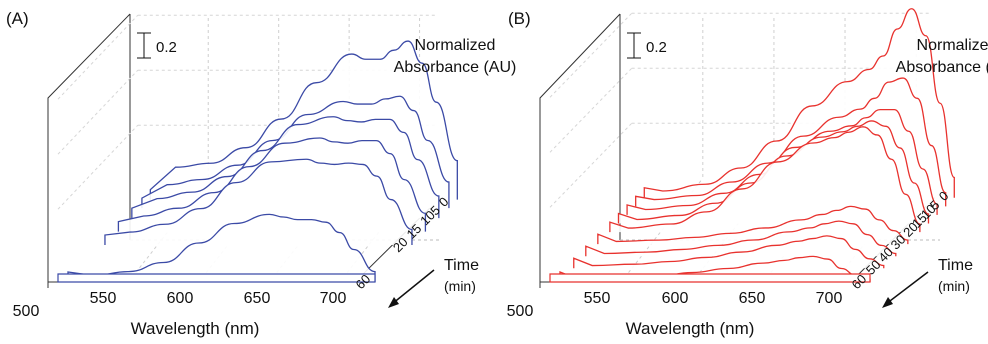 The width and height of the screenshot is (988, 344). Describe the element at coordinates (166, 47) in the screenshot. I see `panel-a-scale-label: 0.2` at that location.